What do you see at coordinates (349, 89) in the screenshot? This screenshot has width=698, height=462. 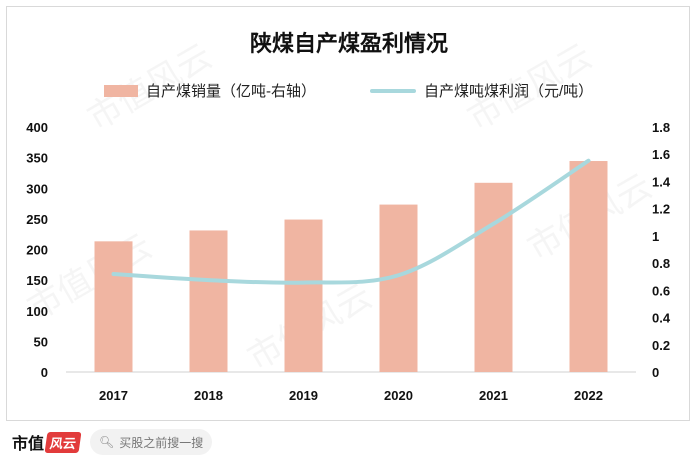 I see `chart-legend: 自产煤销量（亿吨-右轴） 自产煤吨煤利润（元/吨）` at bounding box center [349, 89].